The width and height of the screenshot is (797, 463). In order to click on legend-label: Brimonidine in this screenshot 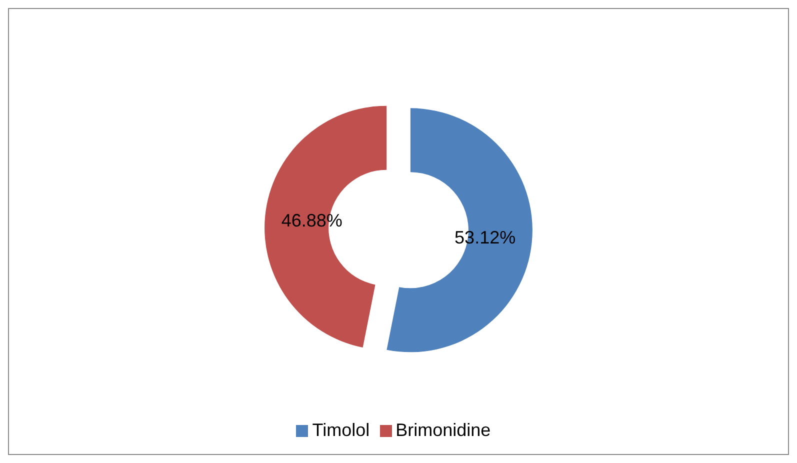, I will do `click(443, 430)`.